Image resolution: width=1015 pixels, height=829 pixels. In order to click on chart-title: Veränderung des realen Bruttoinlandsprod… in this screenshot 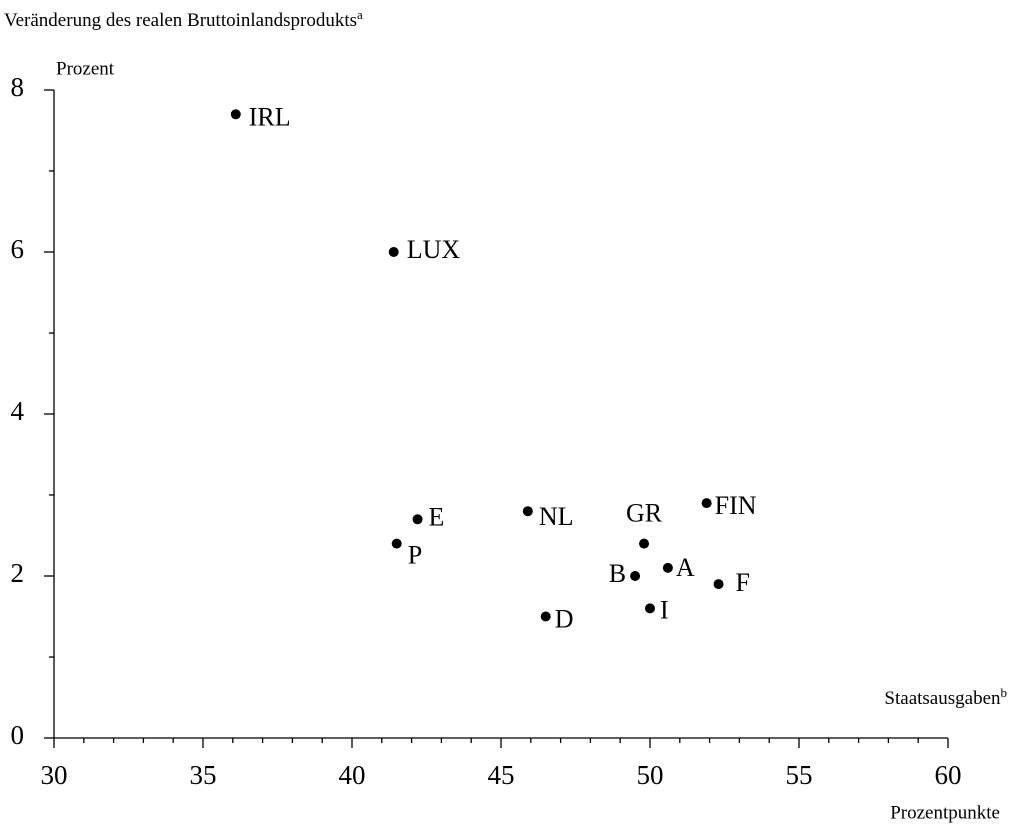, I will do `click(183, 19)`.